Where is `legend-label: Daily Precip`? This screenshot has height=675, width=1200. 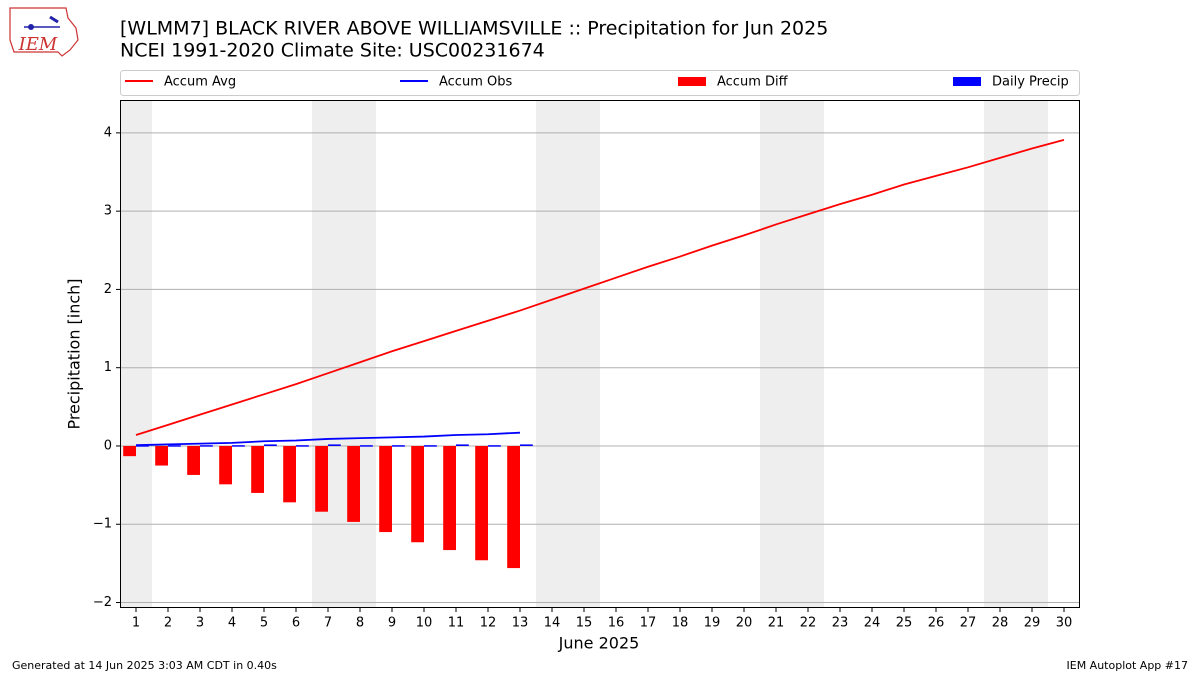 legend-label: Daily Precip is located at coordinates (1030, 82).